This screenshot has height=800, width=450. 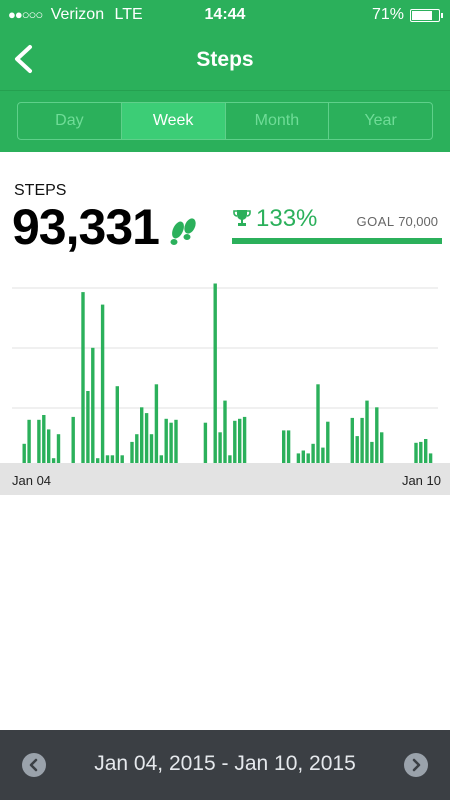 What do you see at coordinates (397, 221) in the screenshot?
I see `goal-text: GOAL 70,000` at bounding box center [397, 221].